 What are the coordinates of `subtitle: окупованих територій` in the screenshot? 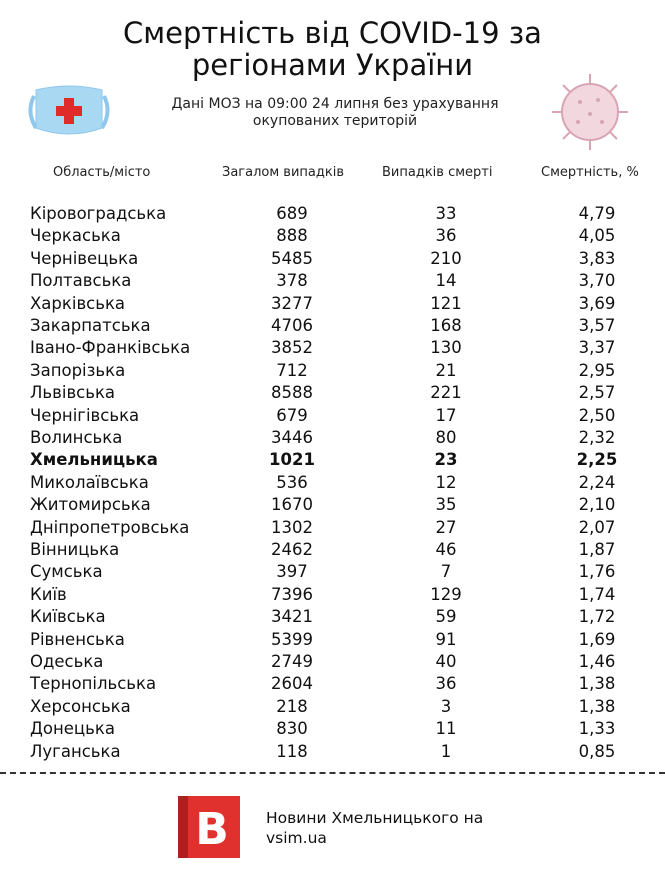 It's located at (335, 121).